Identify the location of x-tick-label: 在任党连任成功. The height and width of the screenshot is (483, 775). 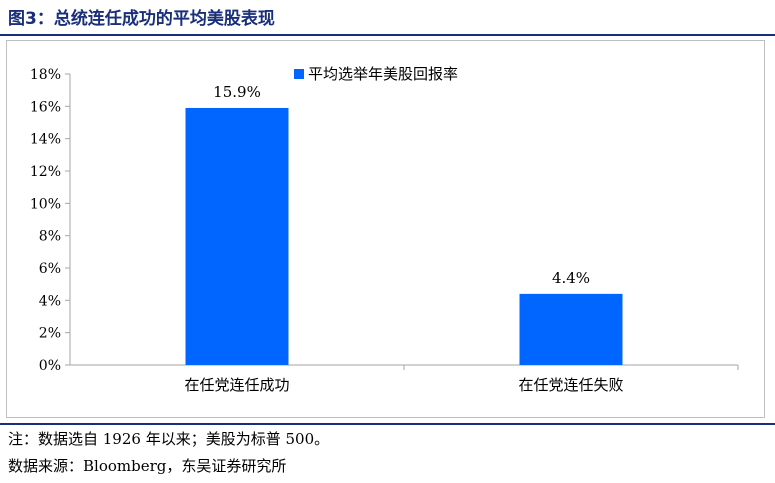
(236, 385).